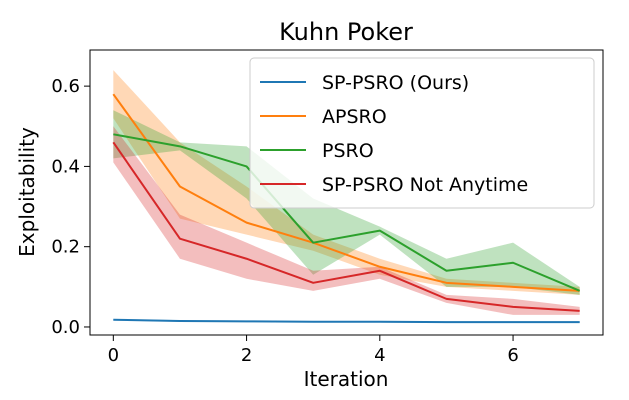 The image size is (629, 400). I want to click on x-tick-label: 4, so click(379, 355).